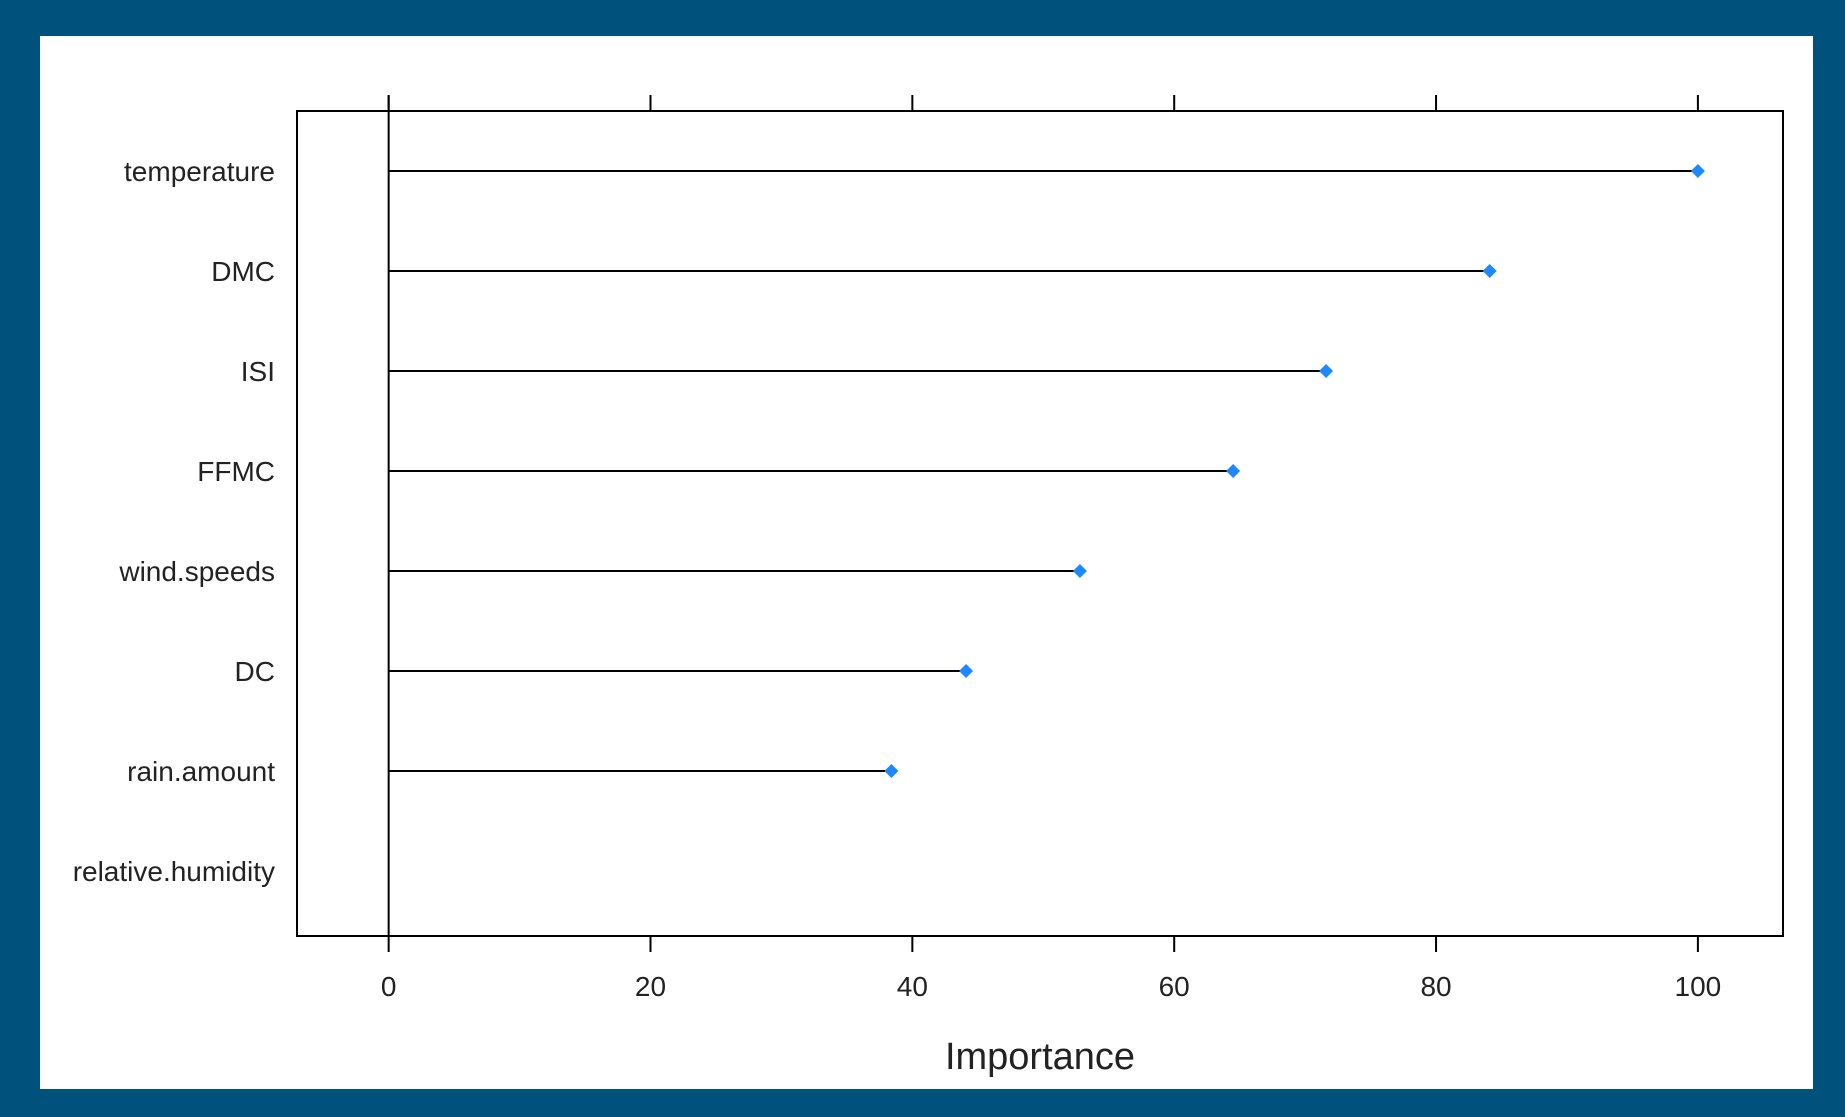 The image size is (1845, 1117). I want to click on x-tick-label: 0, so click(389, 986).